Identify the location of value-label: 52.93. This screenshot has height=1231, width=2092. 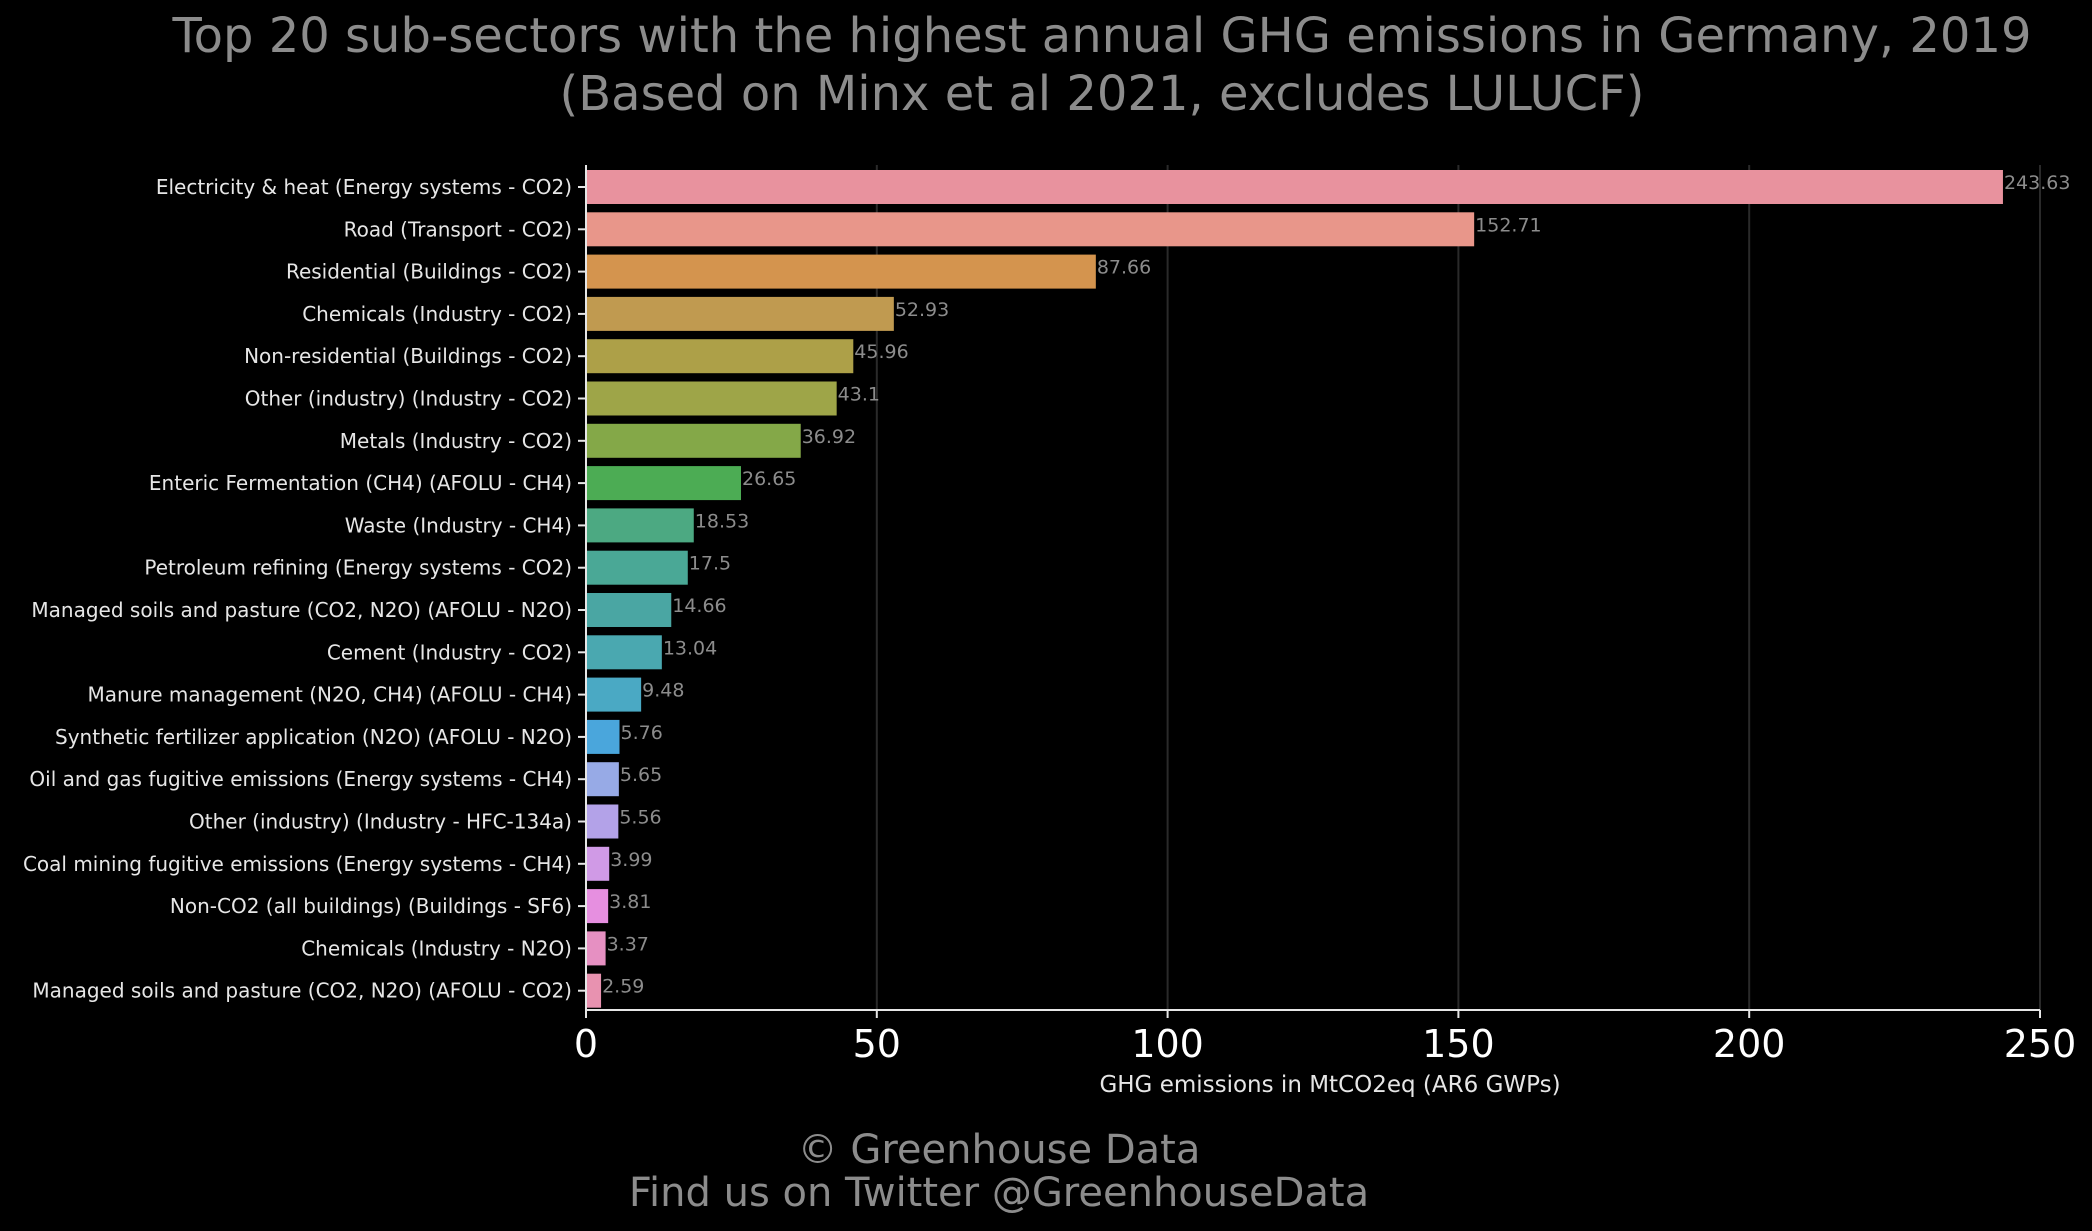
(922, 310).